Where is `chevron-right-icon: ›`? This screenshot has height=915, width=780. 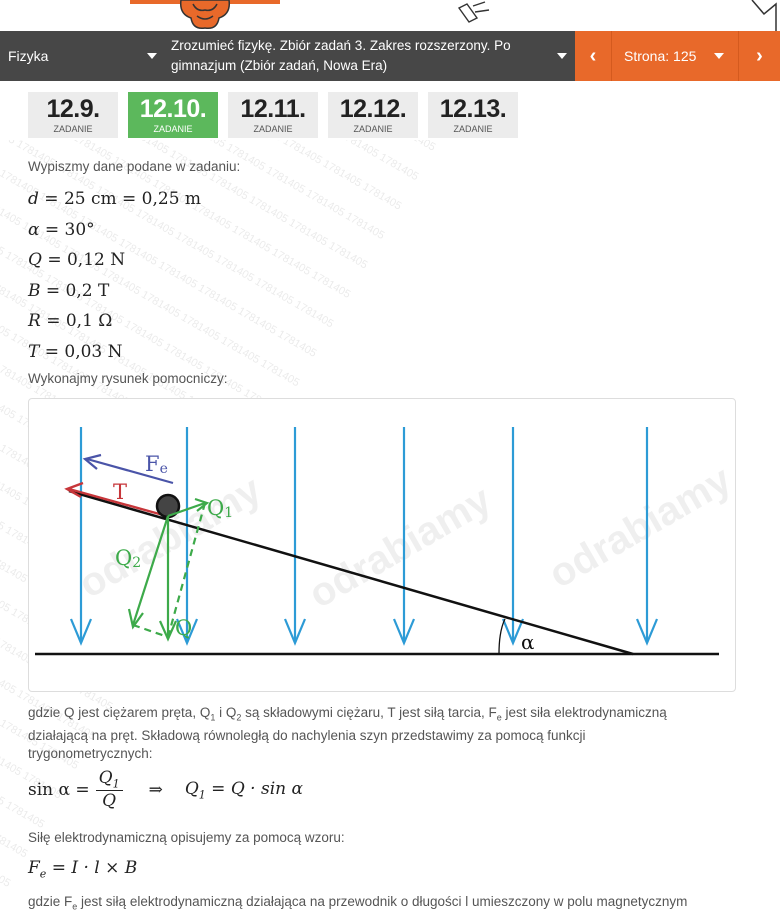 chevron-right-icon: › is located at coordinates (759, 56).